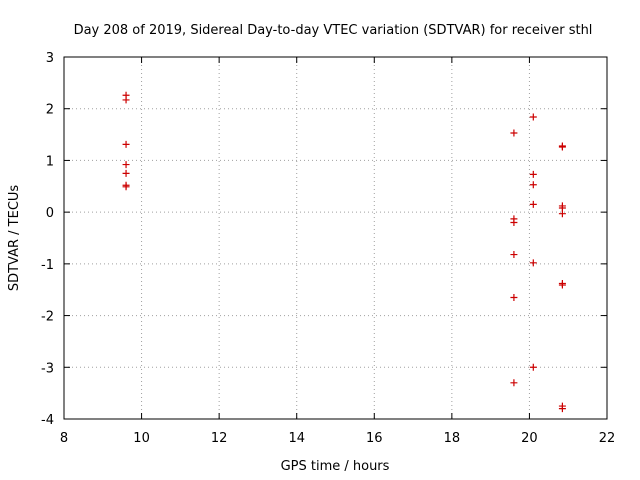 This screenshot has height=480, width=640. Describe the element at coordinates (219, 438) in the screenshot. I see `x-tick-label: 12` at that location.